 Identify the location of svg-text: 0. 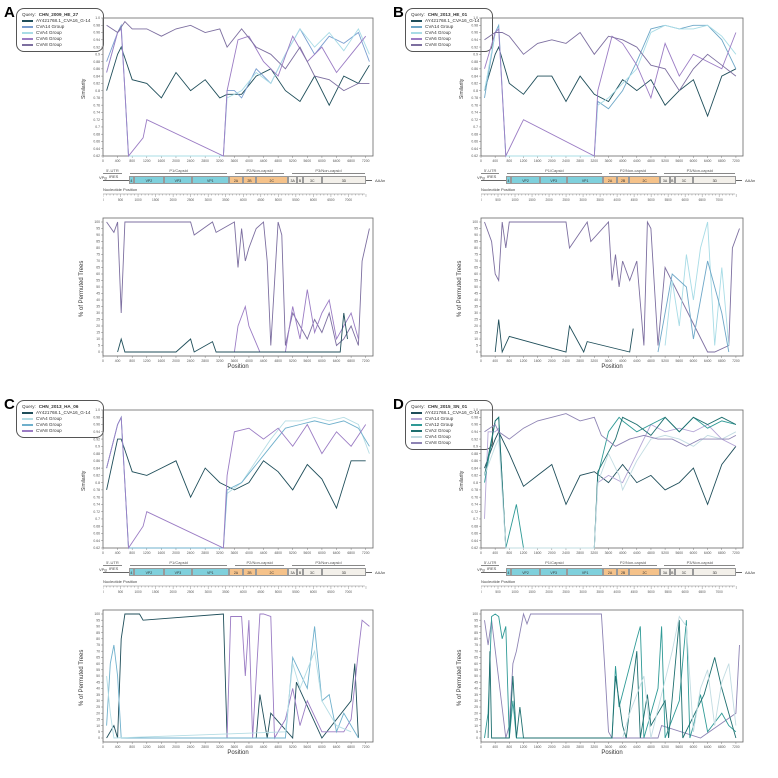
(99, 352).